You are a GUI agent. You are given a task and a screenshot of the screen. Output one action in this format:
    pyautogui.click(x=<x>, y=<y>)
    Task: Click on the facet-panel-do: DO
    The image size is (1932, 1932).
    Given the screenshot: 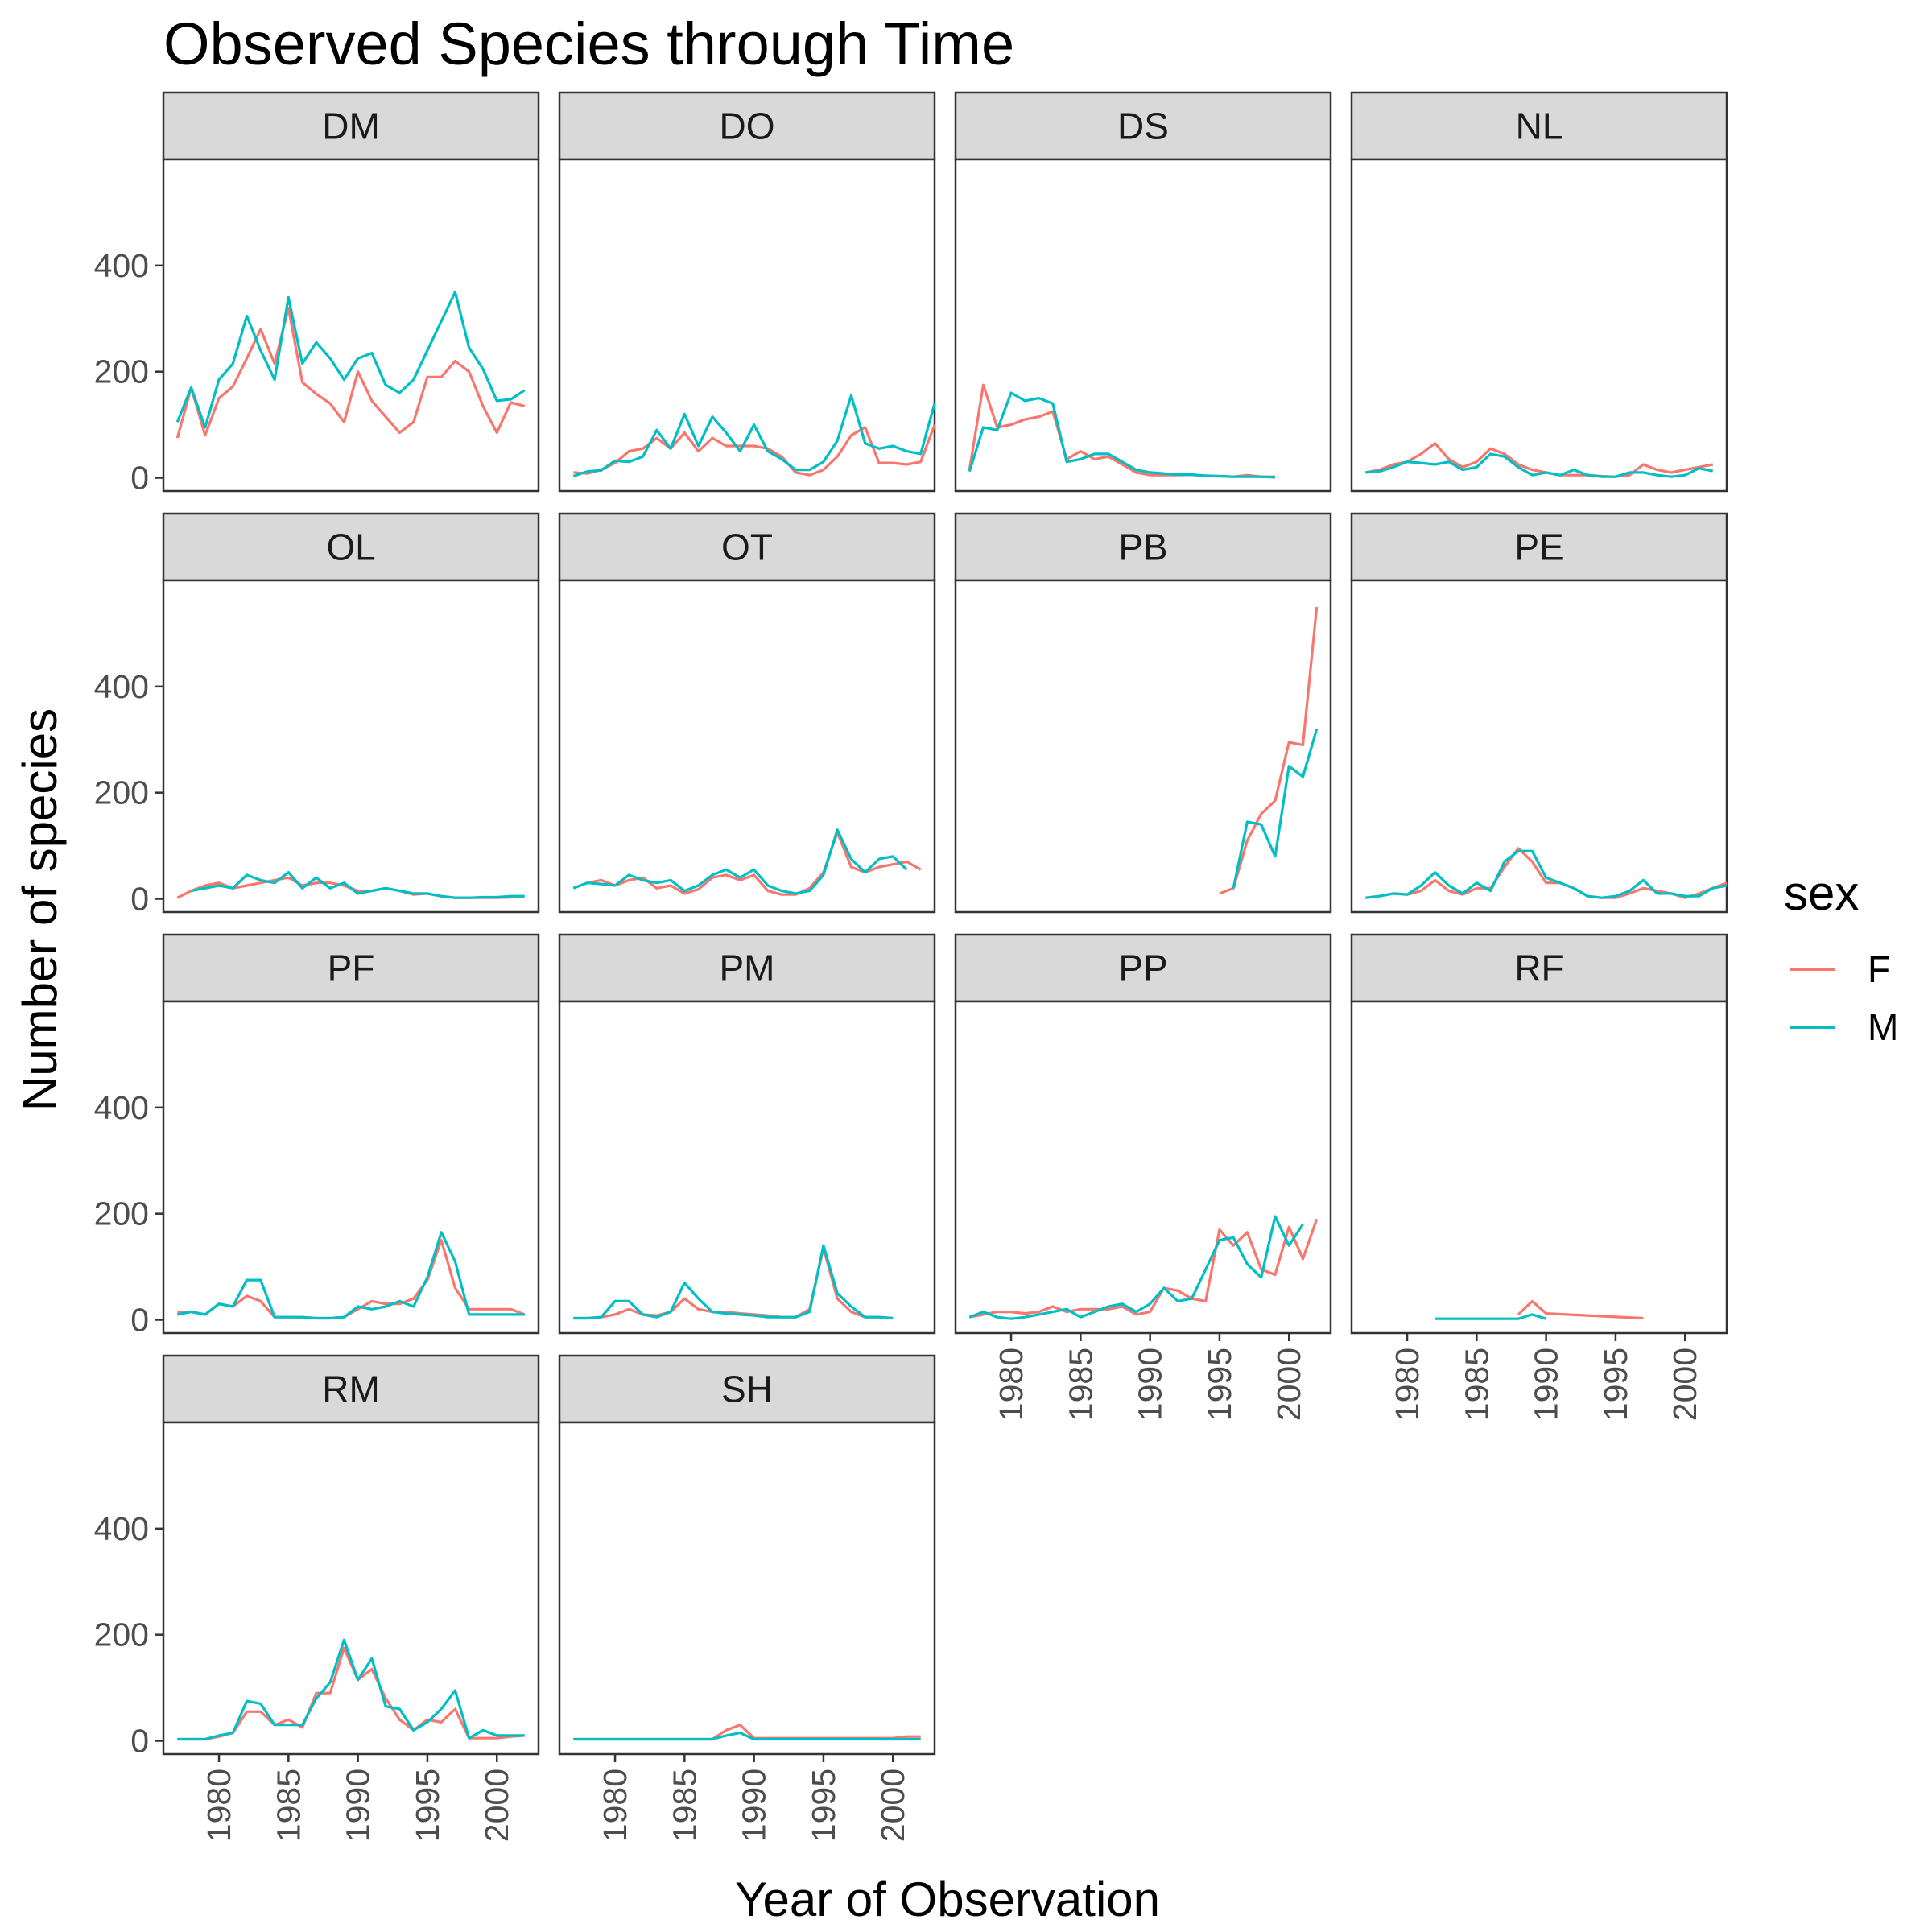 What is the action you would take?
    pyautogui.click(x=747, y=292)
    